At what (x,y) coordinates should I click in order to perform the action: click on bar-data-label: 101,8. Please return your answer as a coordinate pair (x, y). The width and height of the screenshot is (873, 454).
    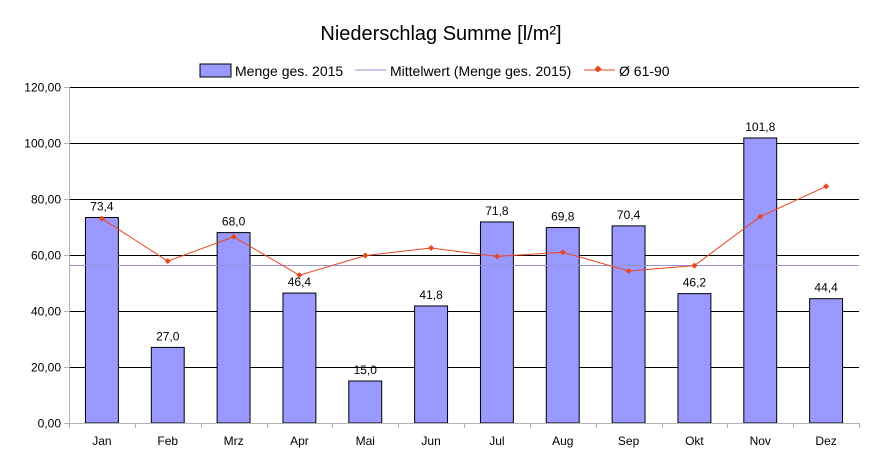
    Looking at the image, I should click on (760, 127).